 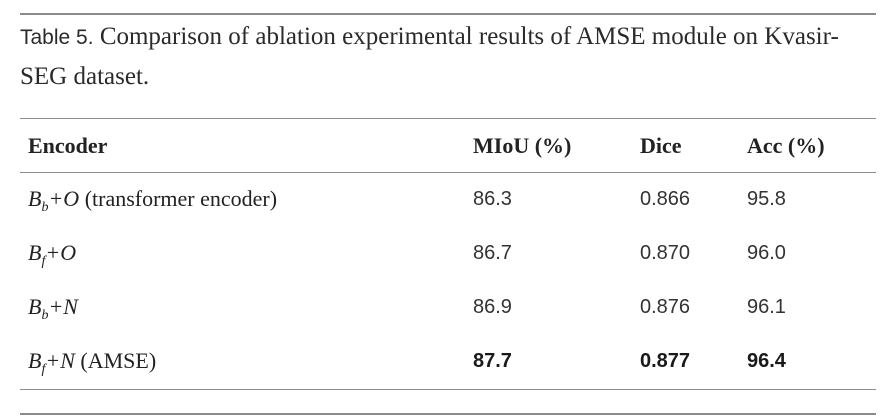 What do you see at coordinates (246, 307) in the screenshot?
I see `encoder-cell: Bb+N` at bounding box center [246, 307].